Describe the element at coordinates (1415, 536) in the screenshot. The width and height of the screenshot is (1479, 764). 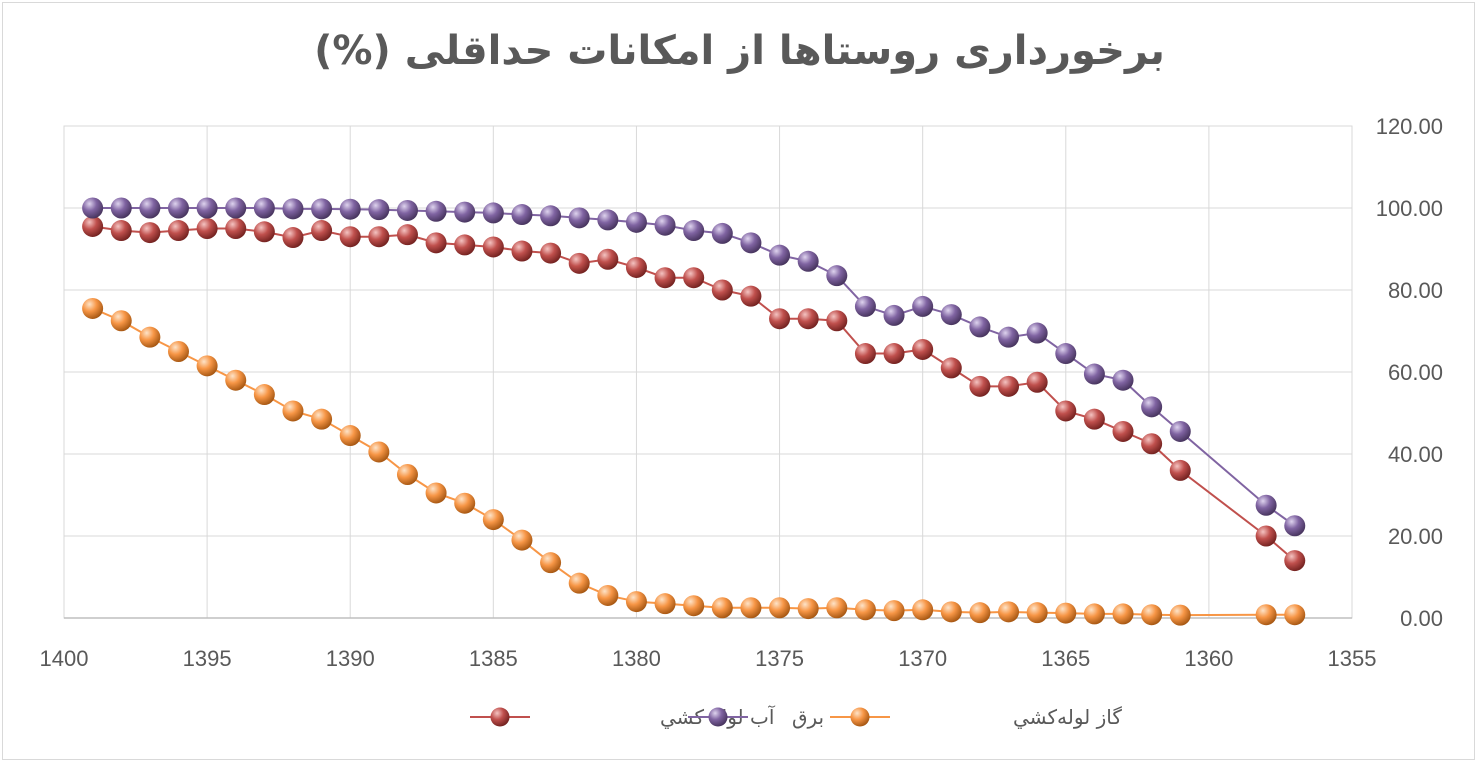
I see `y-tick-label: 20.00` at that location.